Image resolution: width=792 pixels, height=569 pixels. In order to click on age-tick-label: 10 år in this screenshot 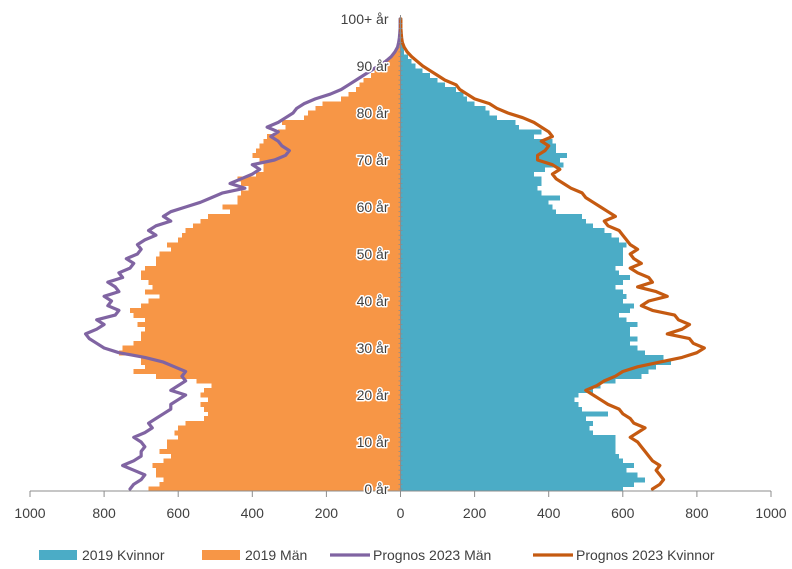, I will do `click(373, 442)`.